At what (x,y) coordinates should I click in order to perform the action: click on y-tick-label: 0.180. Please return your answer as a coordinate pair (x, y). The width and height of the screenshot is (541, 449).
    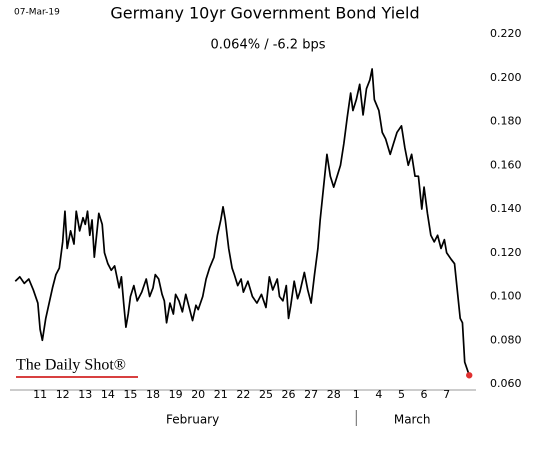
    Looking at the image, I should click on (506, 121).